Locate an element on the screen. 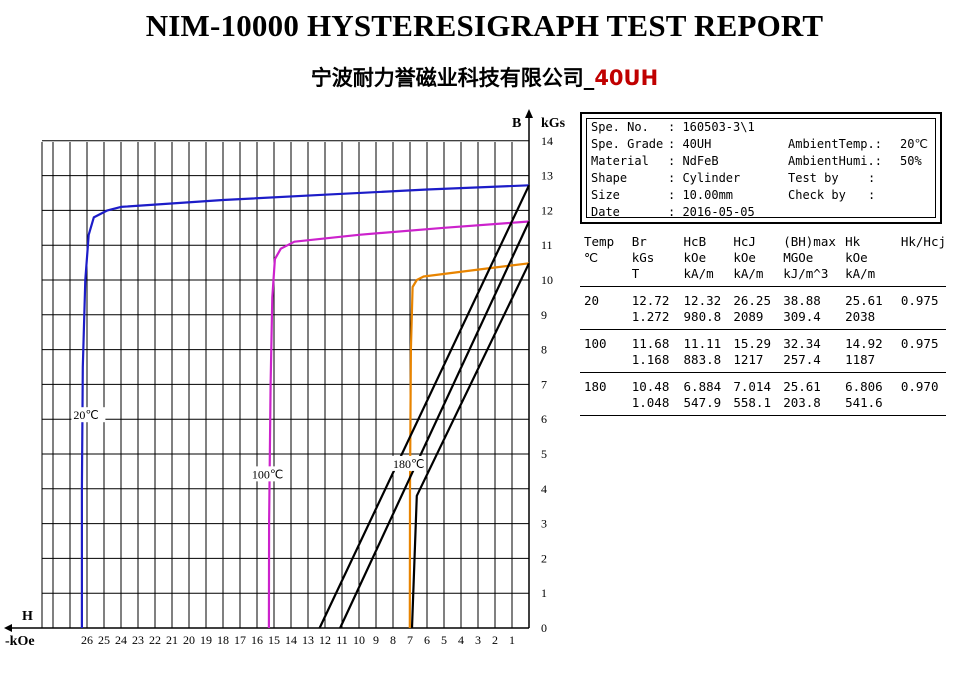 This screenshot has height=677, width=969. header-hk: Hk kOe kA/m is located at coordinates (869, 260).